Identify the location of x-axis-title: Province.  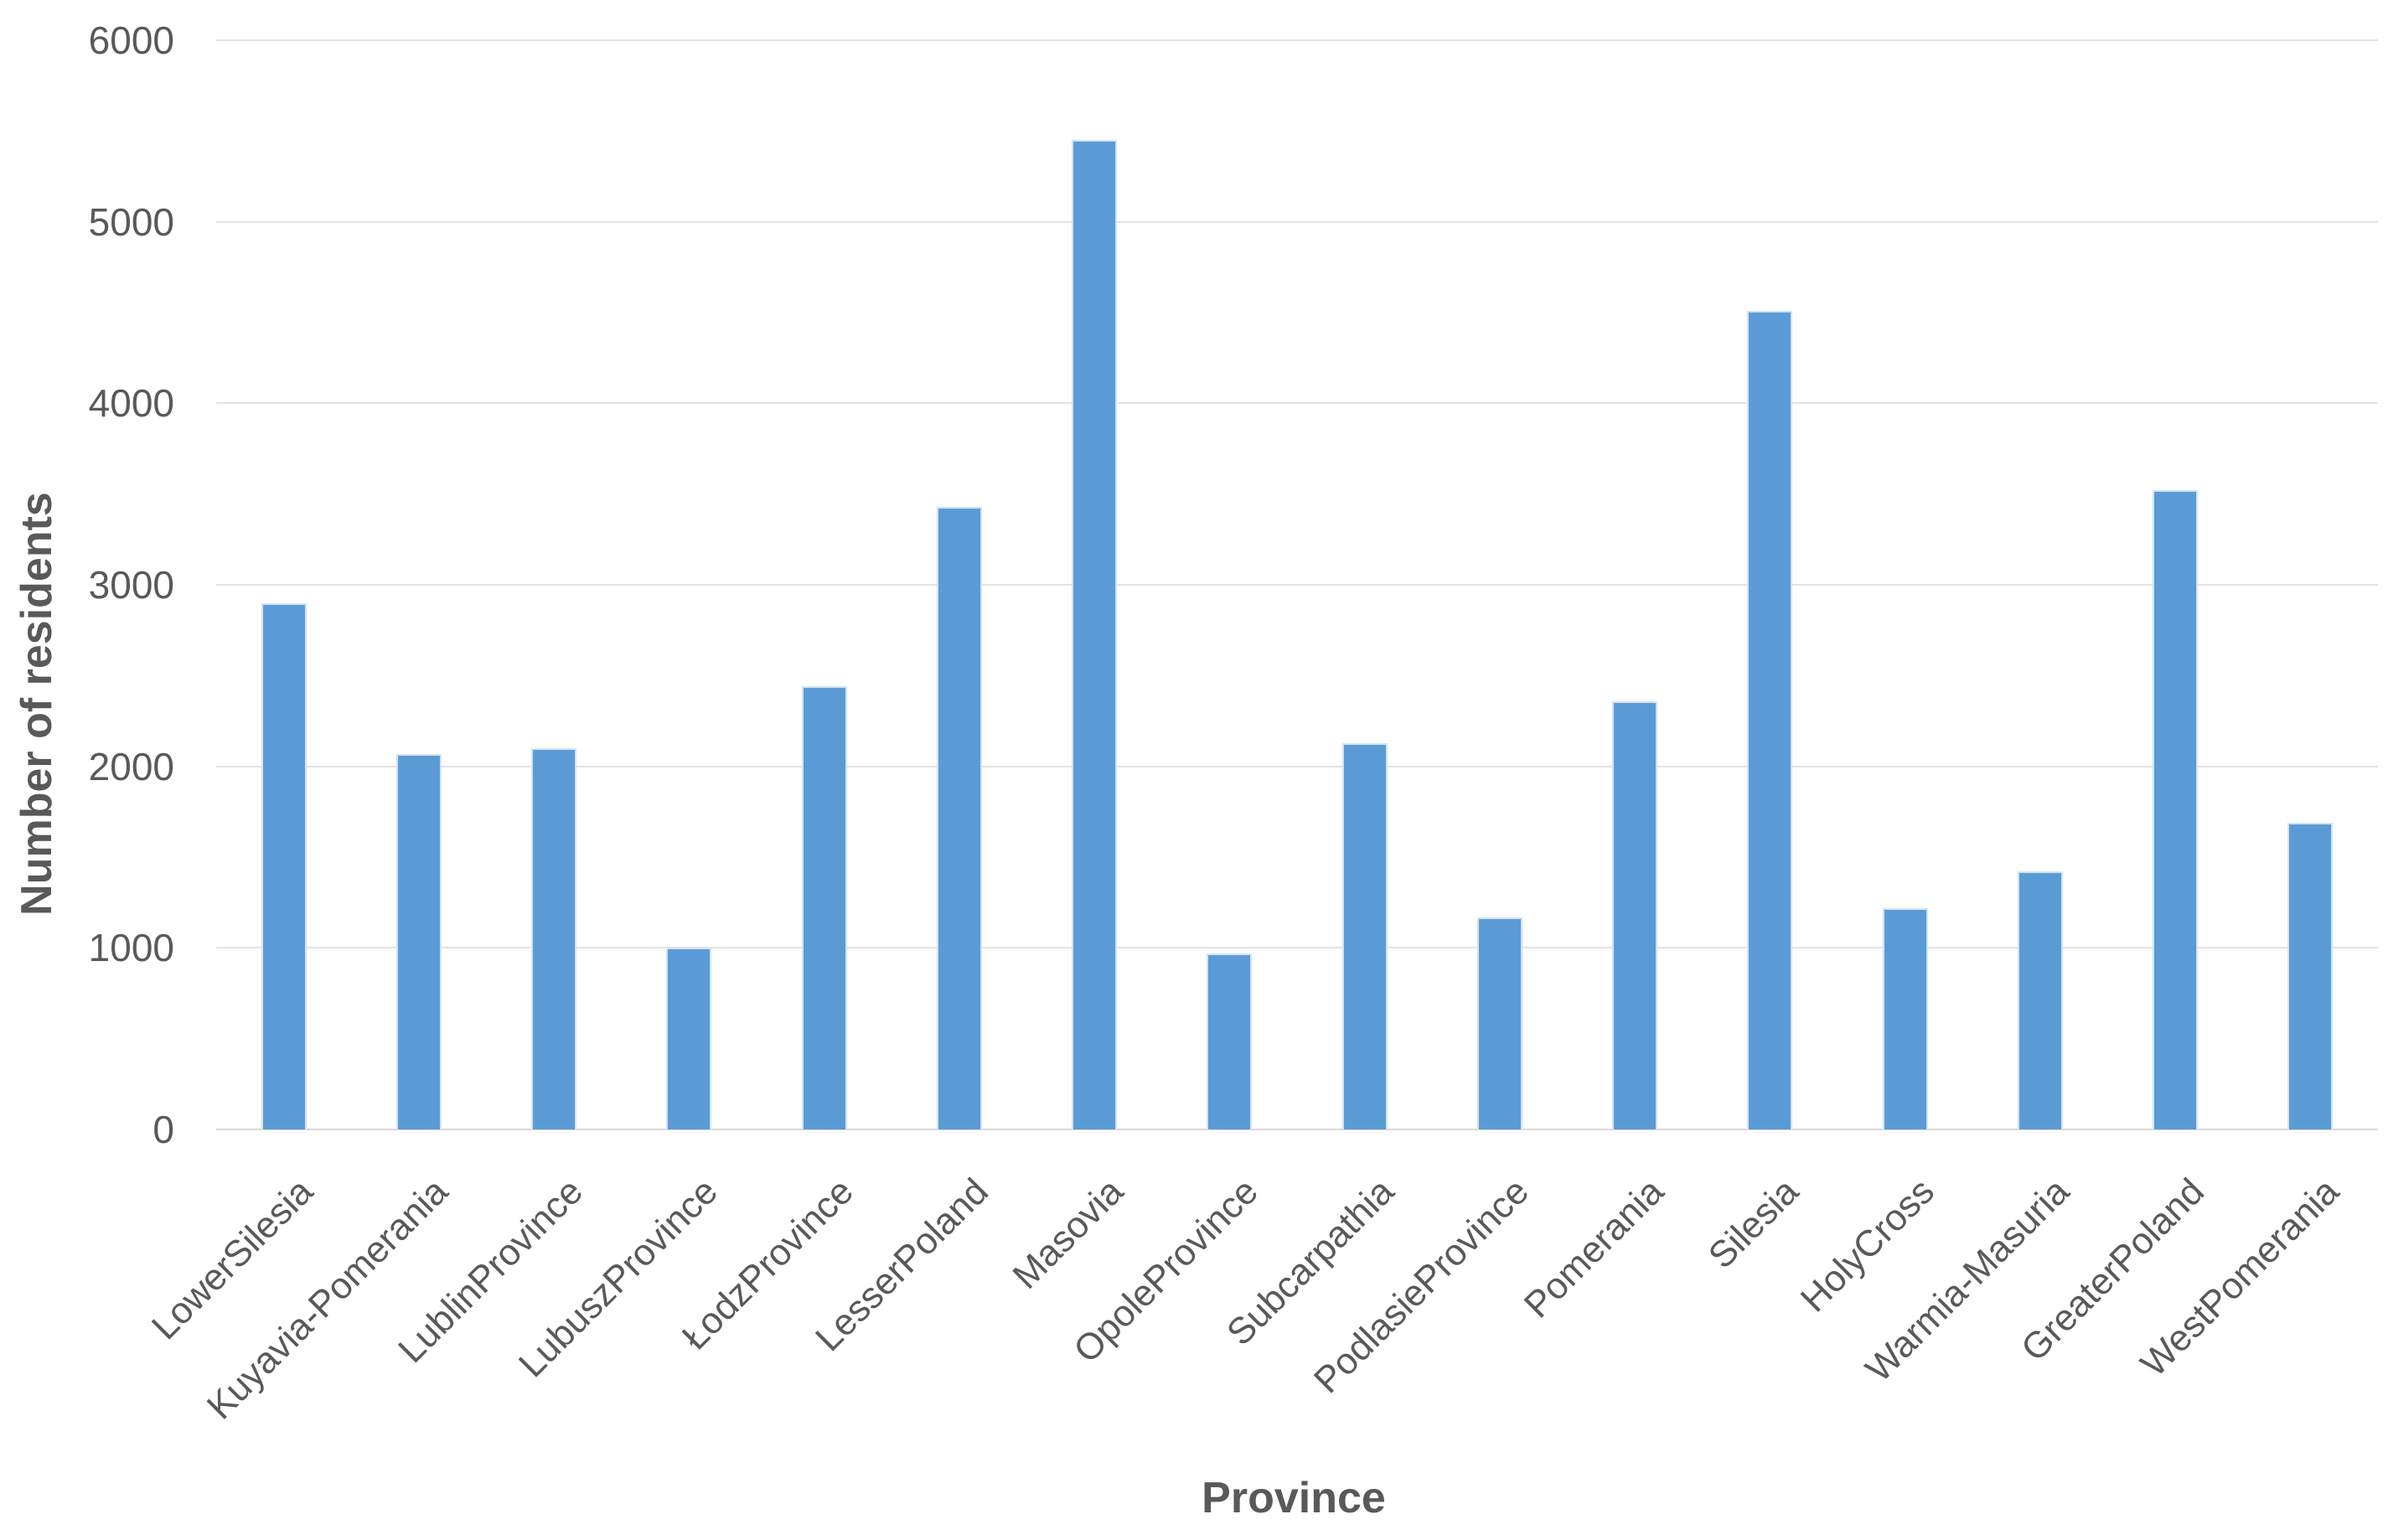
(1294, 1498).